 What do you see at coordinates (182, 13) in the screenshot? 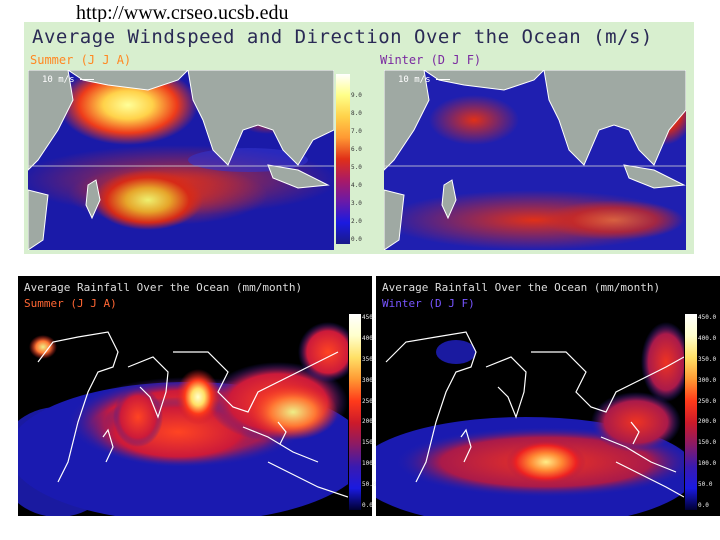
I see `source-url: http://www.crseo.ucsb.edu` at bounding box center [182, 13].